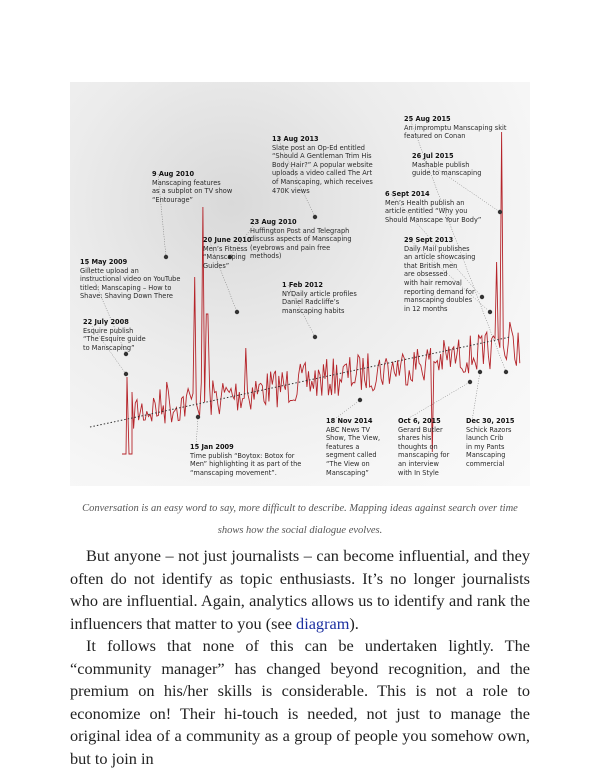  Describe the element at coordinates (418, 472) in the screenshot. I see `annotation-line: with In Style` at that location.